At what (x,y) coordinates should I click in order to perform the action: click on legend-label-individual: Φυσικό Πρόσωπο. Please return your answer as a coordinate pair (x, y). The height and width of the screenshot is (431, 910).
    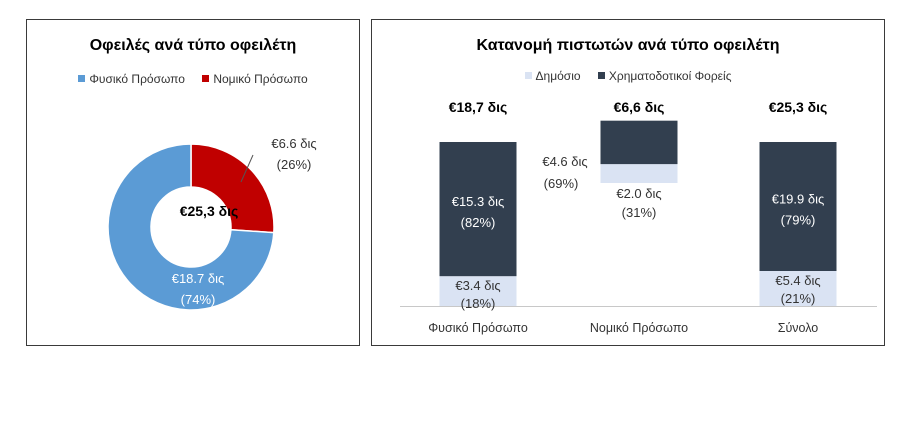
    Looking at the image, I should click on (137, 79).